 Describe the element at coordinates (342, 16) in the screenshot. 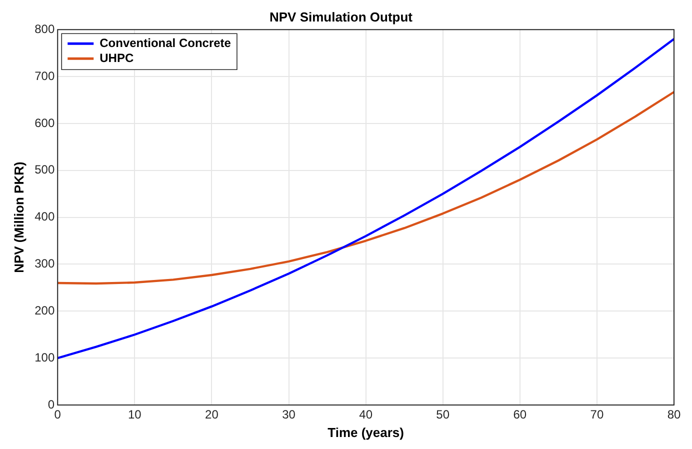

I see `chart-title: NPV Simulation Output` at that location.